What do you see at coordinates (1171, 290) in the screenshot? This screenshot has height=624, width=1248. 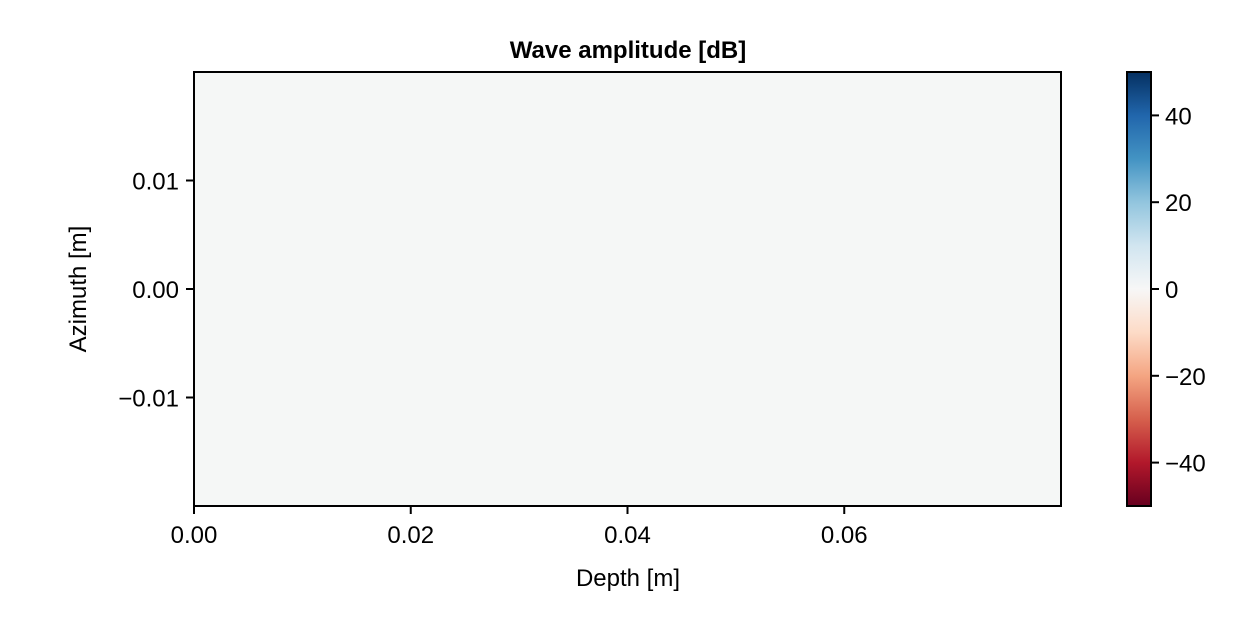 I see `colorbar-tick-label: 0` at bounding box center [1171, 290].